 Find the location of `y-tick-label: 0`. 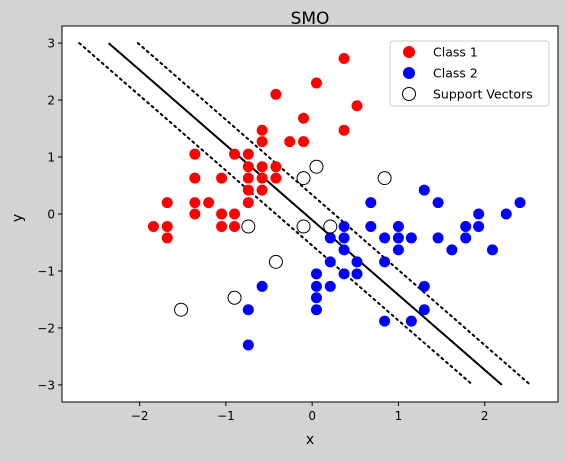

y-tick-label: 0 is located at coordinates (51, 215).